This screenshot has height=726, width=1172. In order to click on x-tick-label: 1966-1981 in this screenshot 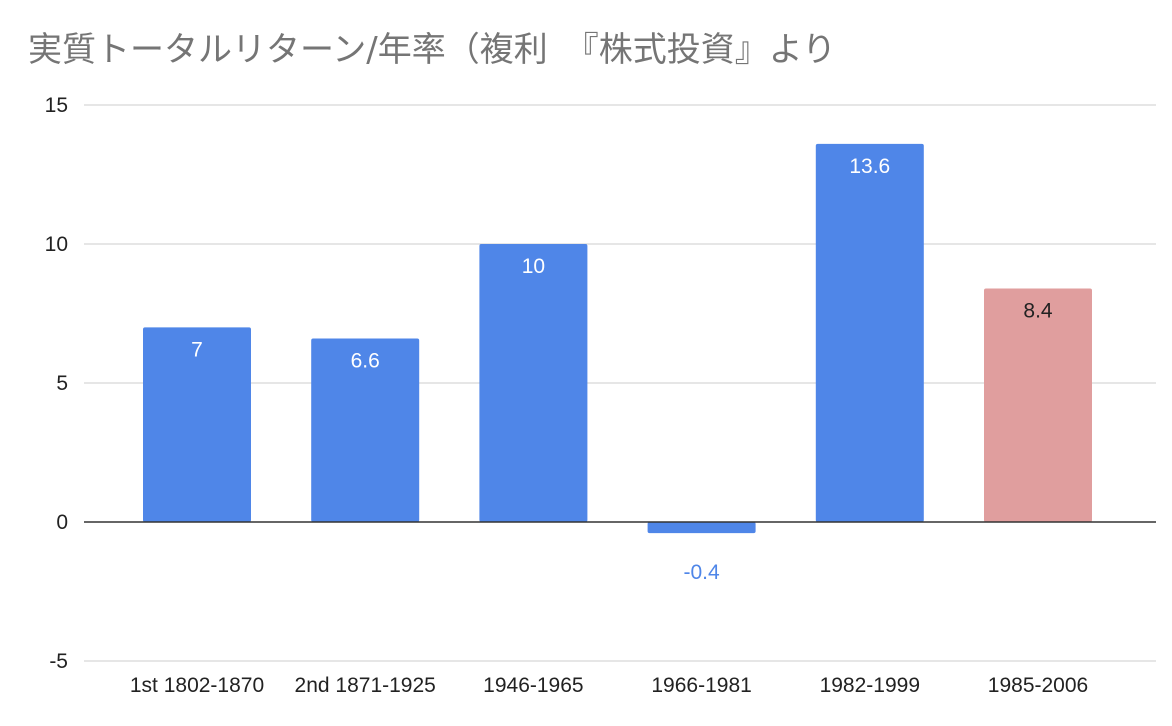, I will do `click(701, 685)`.